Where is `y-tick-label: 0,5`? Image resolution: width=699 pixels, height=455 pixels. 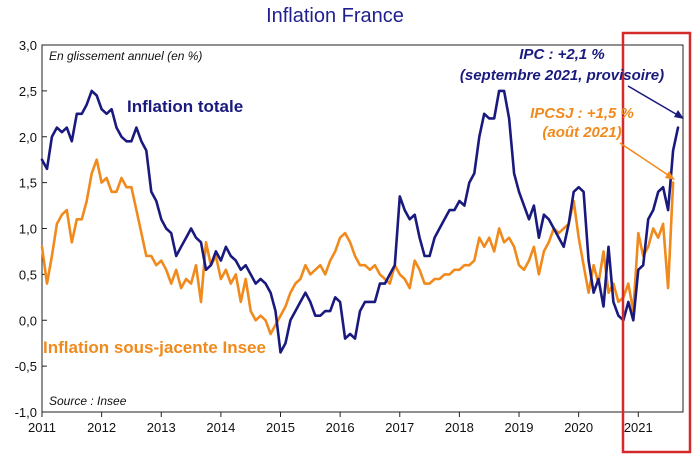
y-tick-label: 0,5 is located at coordinates (28, 274).